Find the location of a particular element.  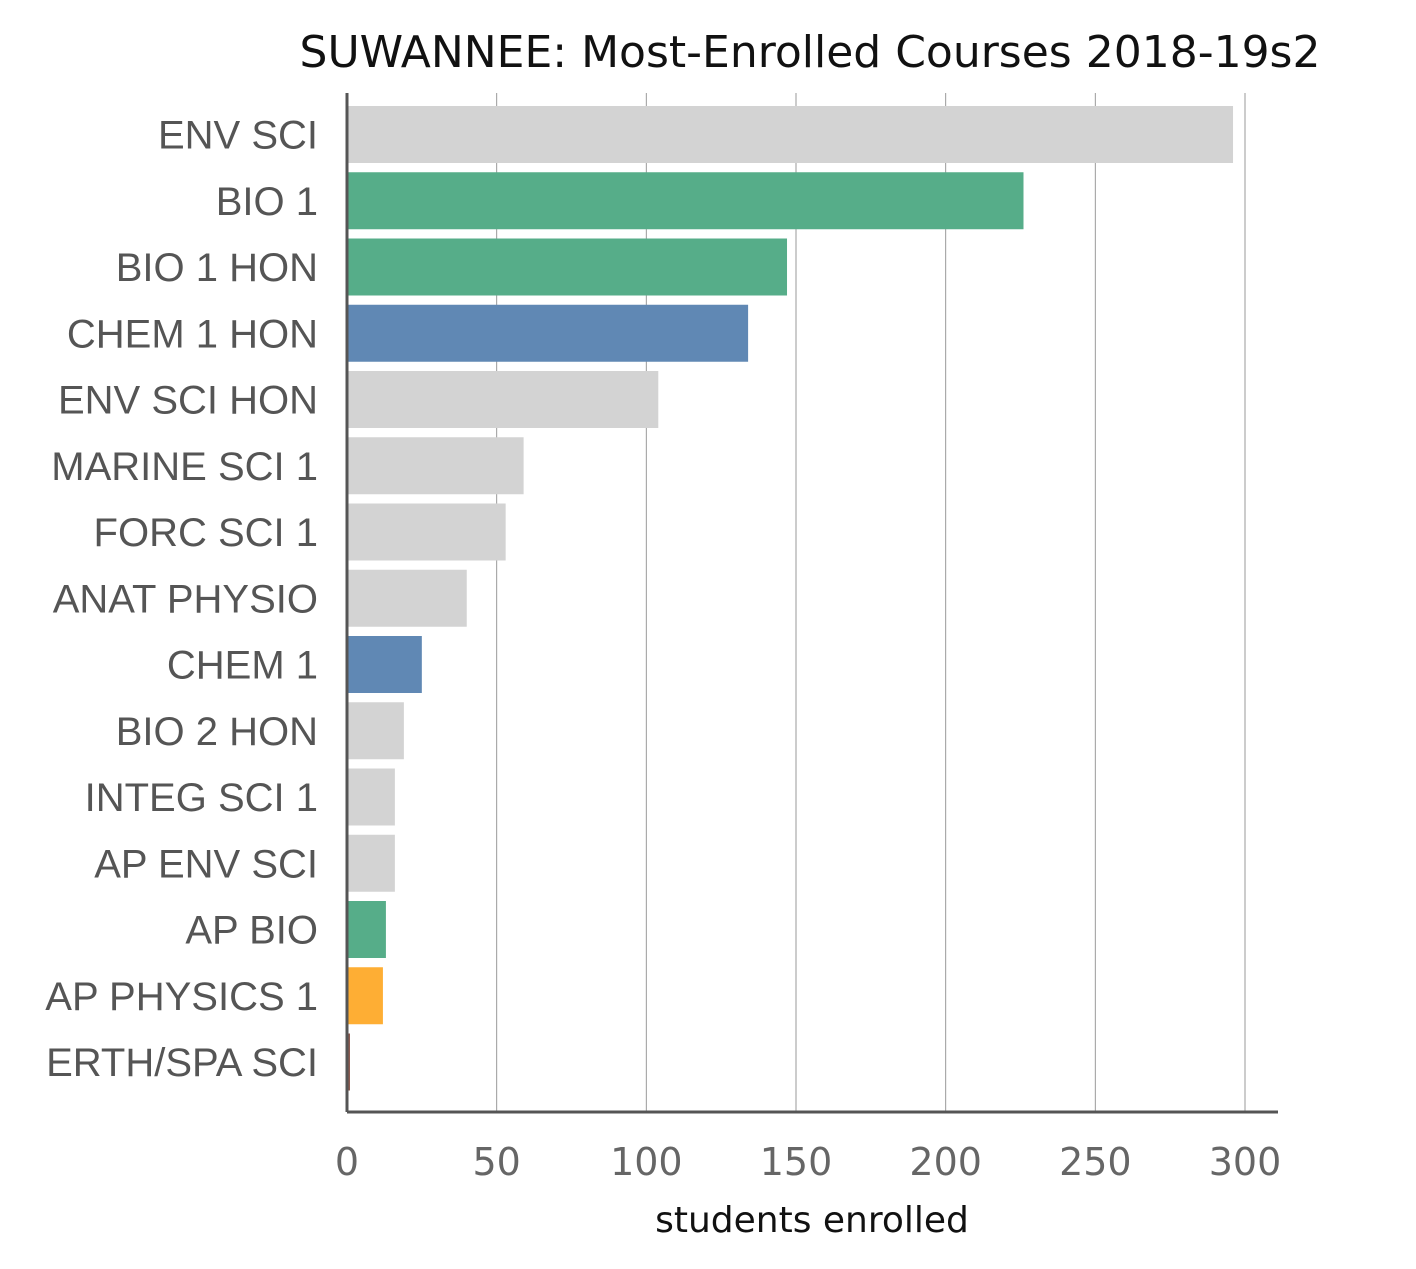

bar-chem-1-hon is located at coordinates (548, 333).